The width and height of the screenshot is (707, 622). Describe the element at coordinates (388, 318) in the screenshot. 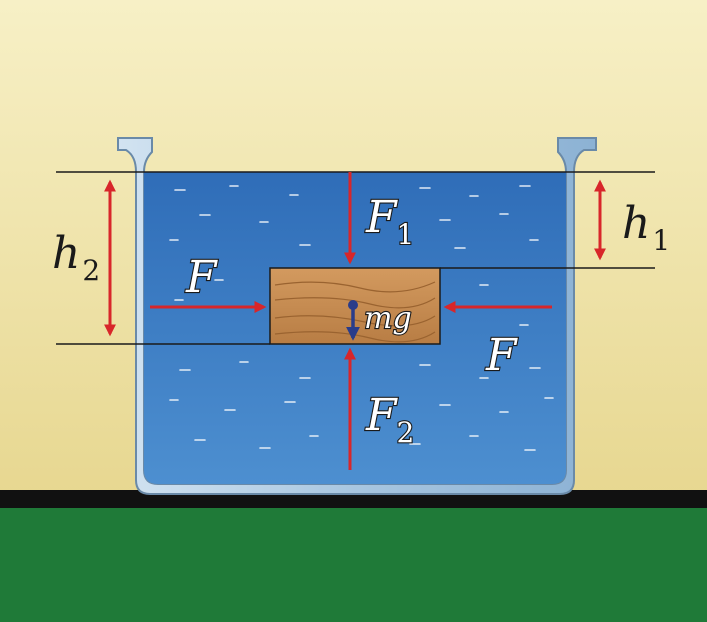

I see `mg-label: mg` at that location.